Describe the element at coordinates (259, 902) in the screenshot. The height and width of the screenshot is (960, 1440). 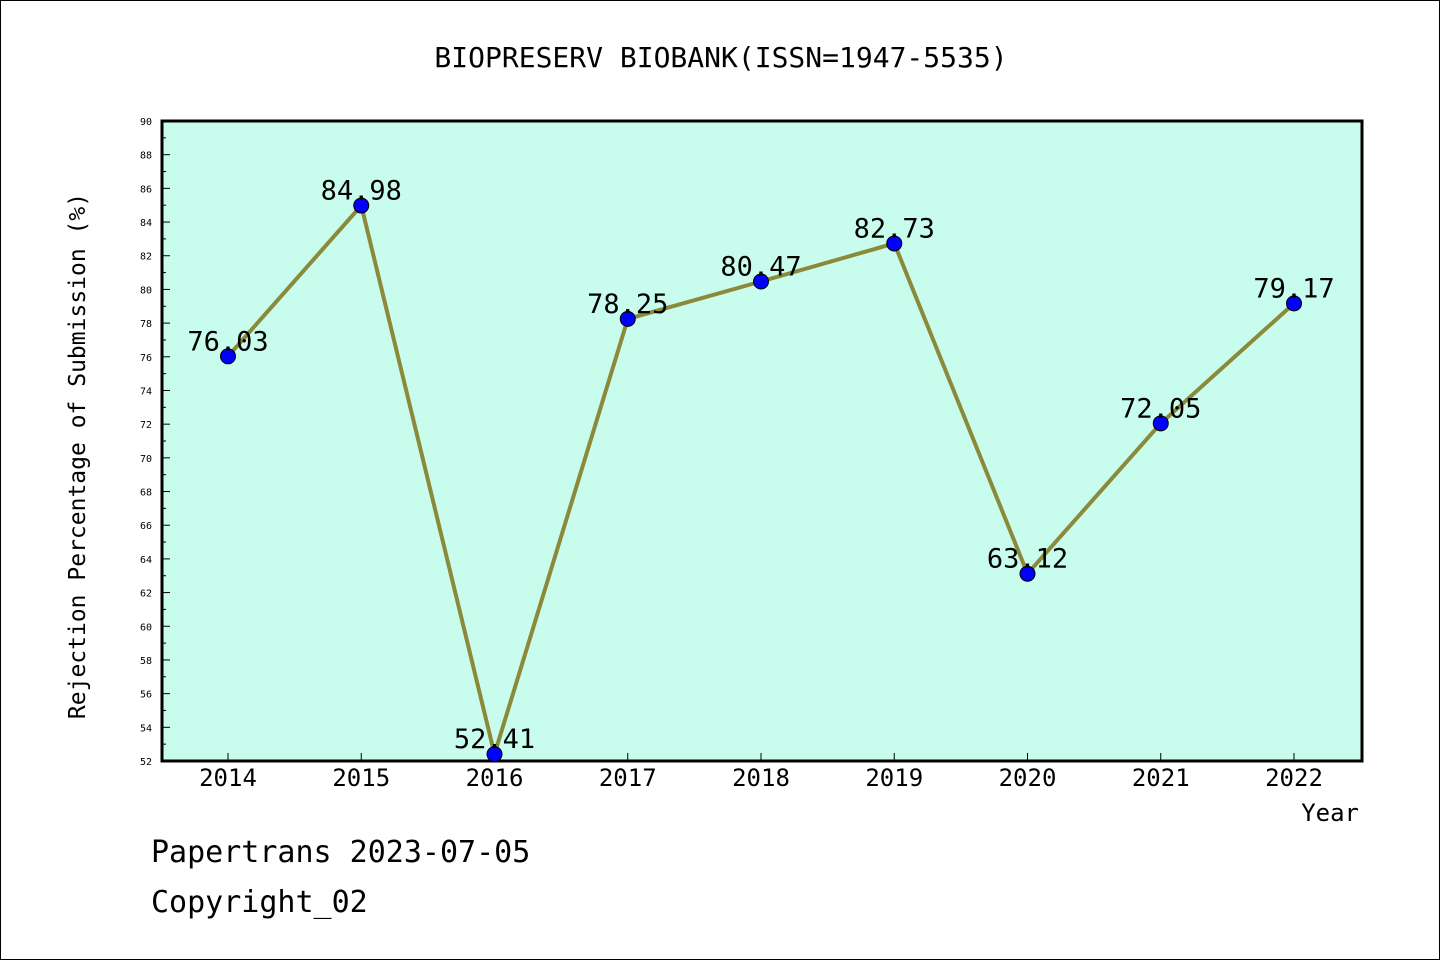
I see `footer-copyright-line: Copyright_02` at that location.